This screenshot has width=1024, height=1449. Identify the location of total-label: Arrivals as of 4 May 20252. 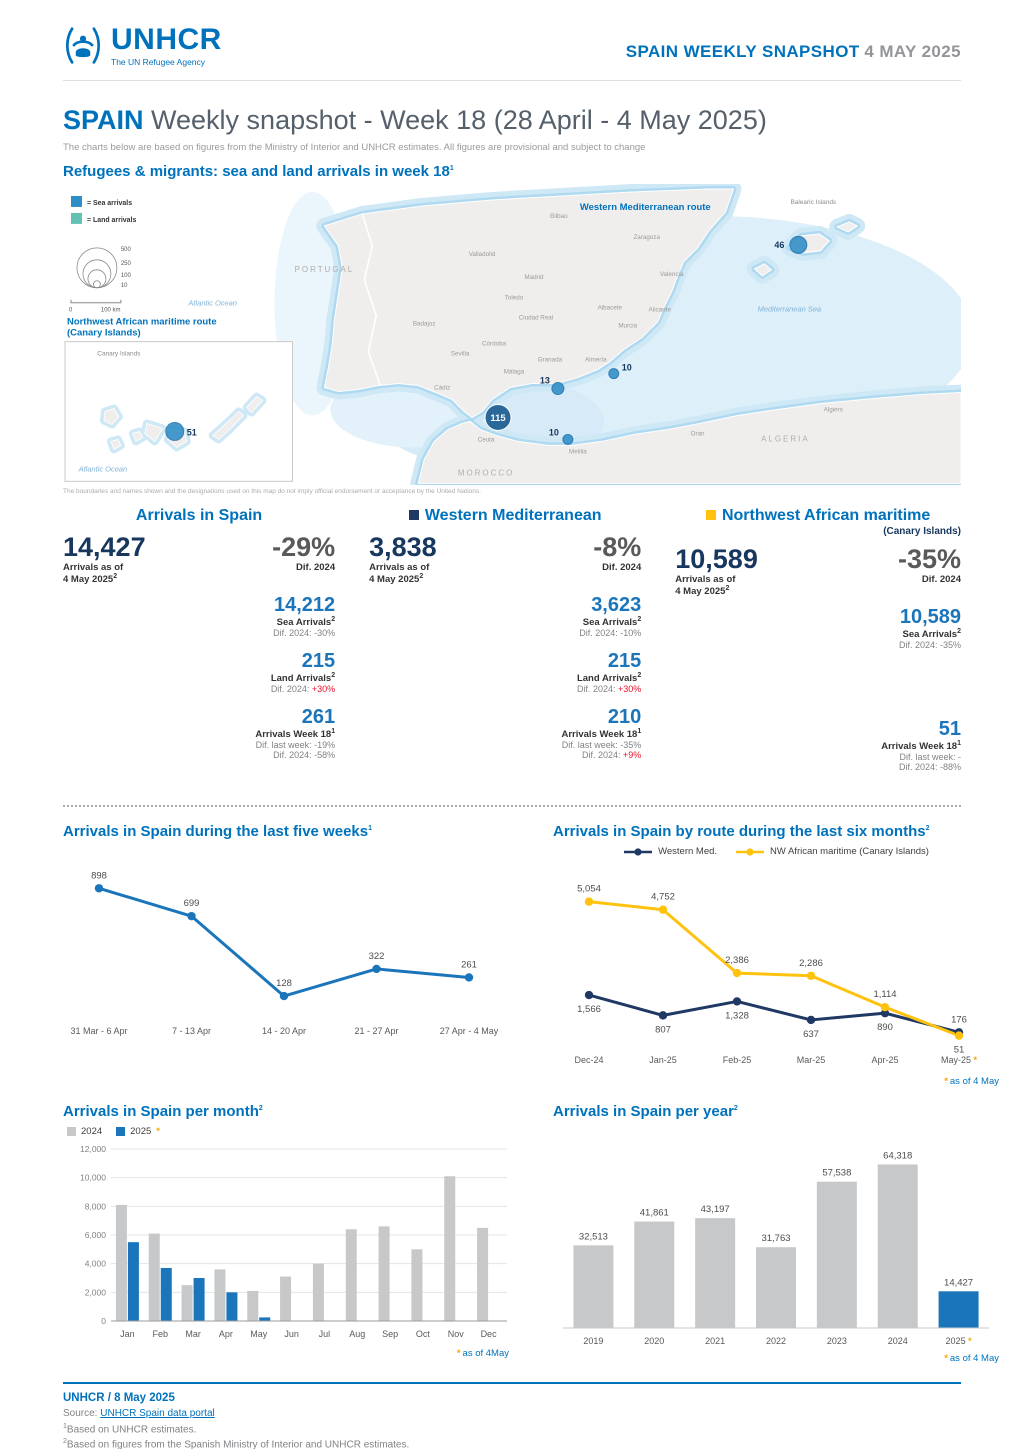
(93, 573).